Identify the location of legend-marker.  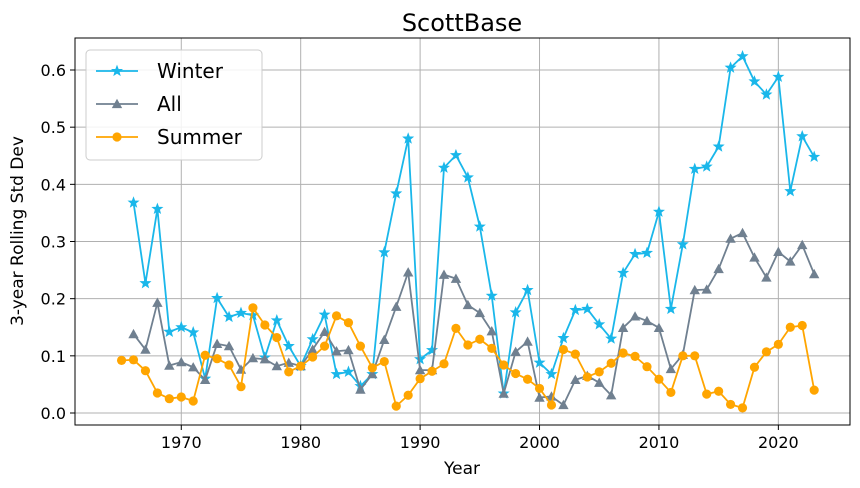
(117, 70).